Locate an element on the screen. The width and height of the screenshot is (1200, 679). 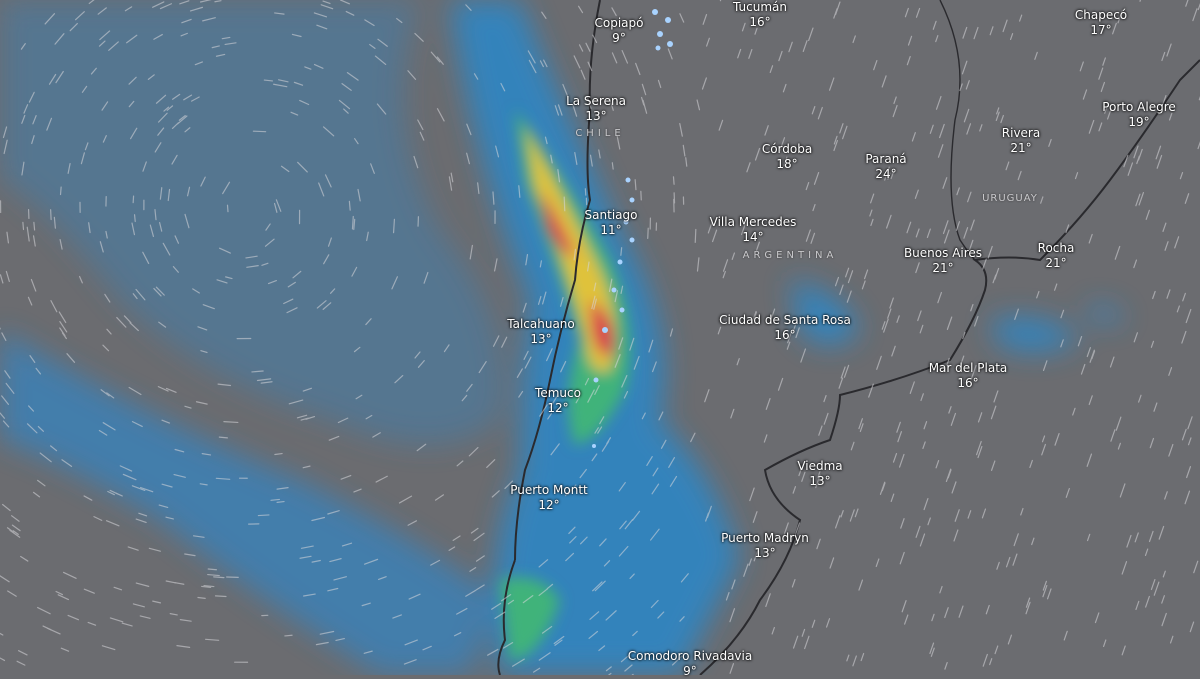
country-label-chile: CHILE is located at coordinates (599, 134).